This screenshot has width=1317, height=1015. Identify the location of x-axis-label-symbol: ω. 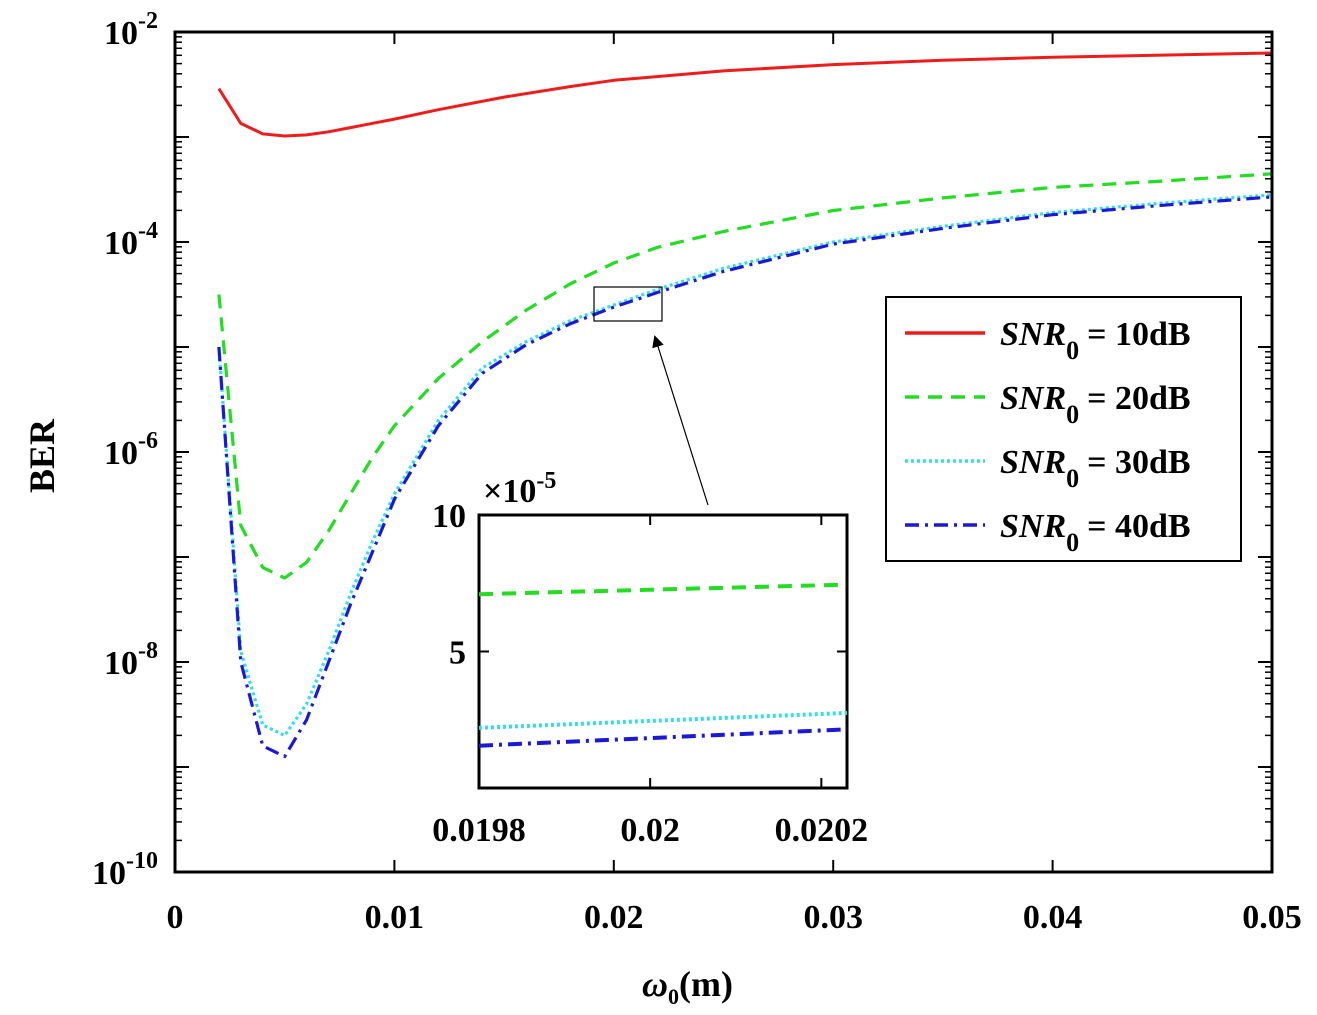
(655, 984).